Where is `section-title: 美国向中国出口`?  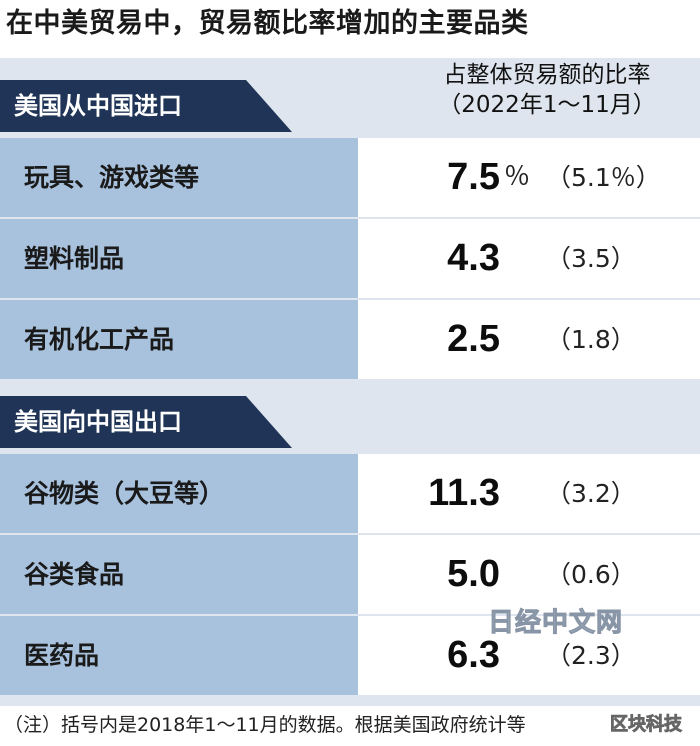
section-title: 美国向中国出口 is located at coordinates (98, 422).